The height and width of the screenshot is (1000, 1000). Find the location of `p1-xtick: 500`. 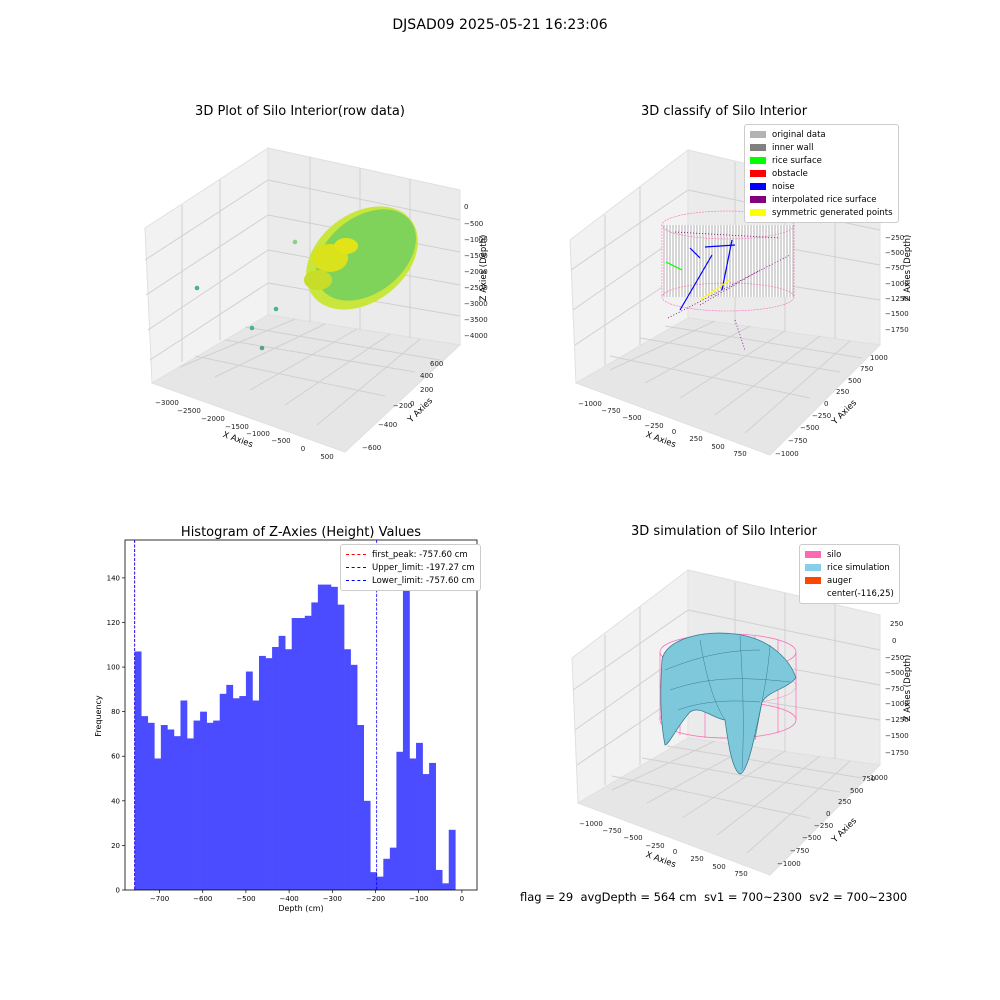

p1-xtick: 500 is located at coordinates (326, 457).